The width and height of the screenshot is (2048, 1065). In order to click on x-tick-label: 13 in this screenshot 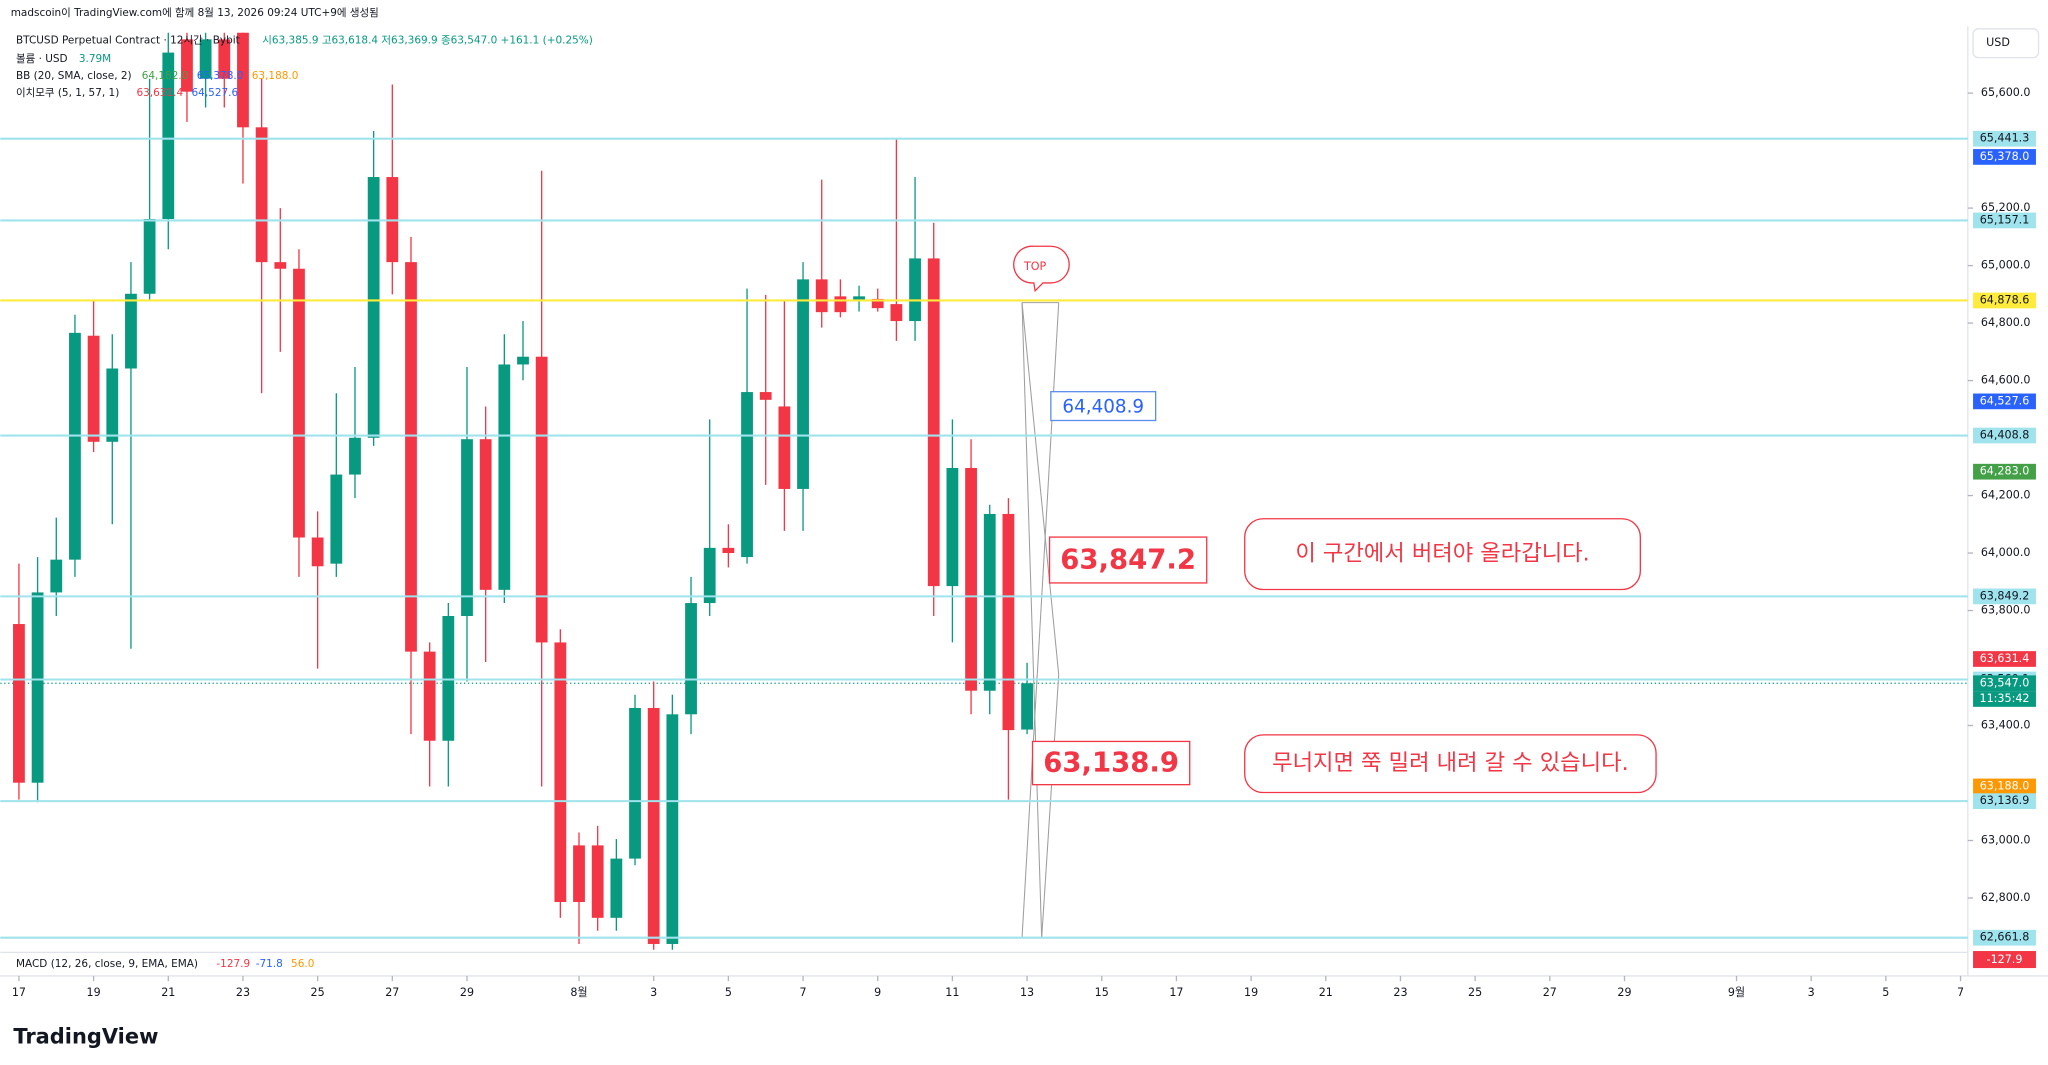, I will do `click(1027, 992)`.